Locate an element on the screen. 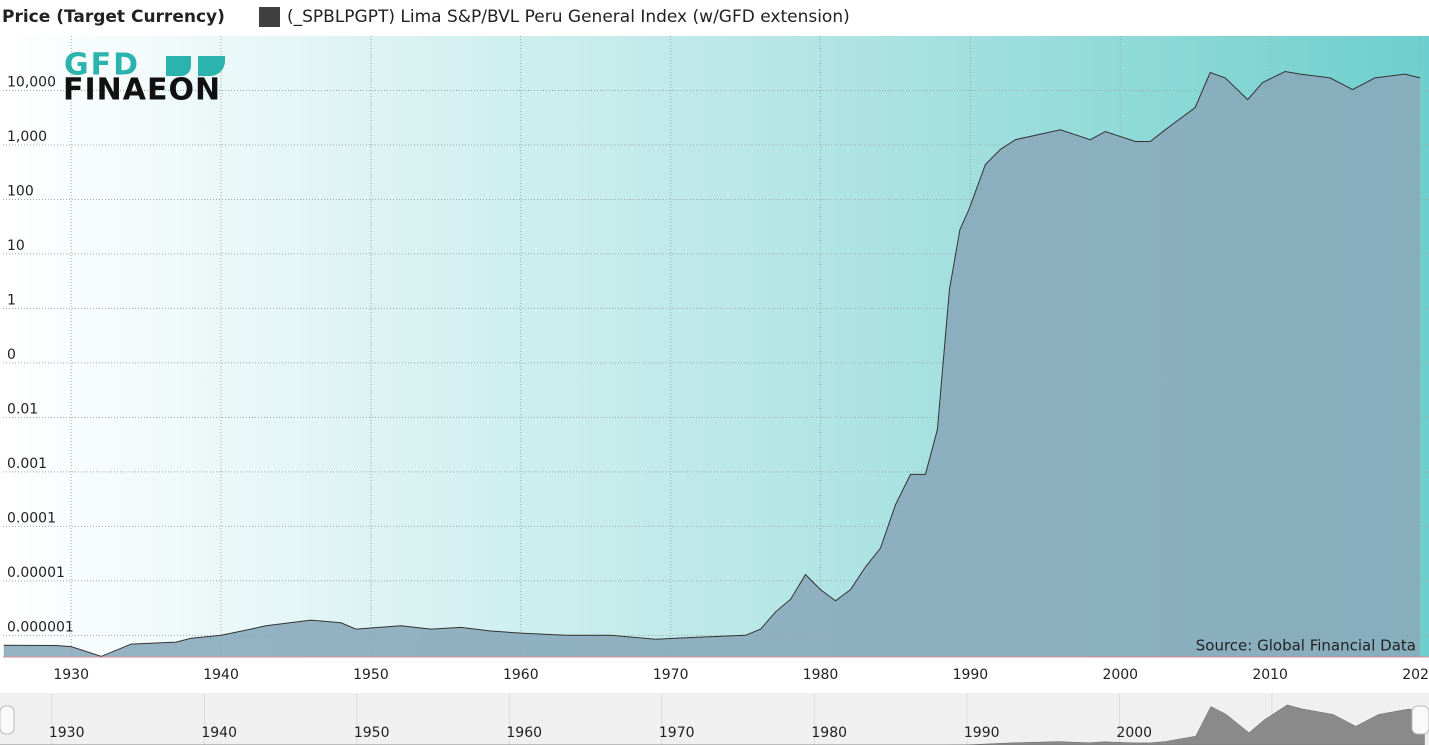 This screenshot has width=1429, height=745. x-tick-label: 1940 is located at coordinates (221, 675).